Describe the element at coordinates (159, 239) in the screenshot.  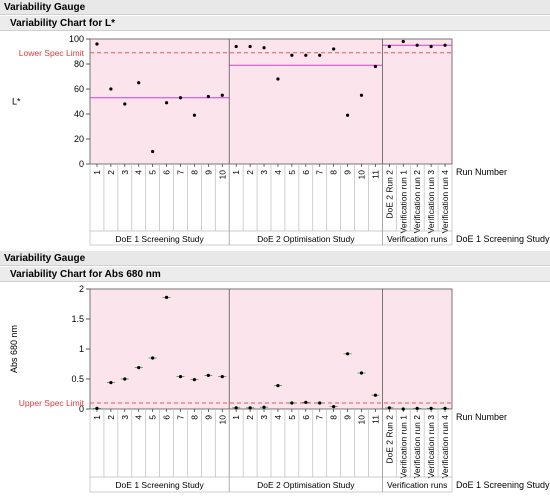
I see `group-label: DoE 1 Screening Study` at that location.